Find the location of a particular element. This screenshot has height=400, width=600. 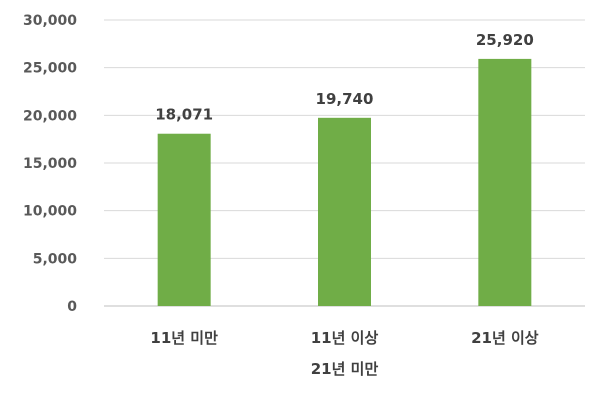

category-label: 21년 이상 is located at coordinates (505, 338).